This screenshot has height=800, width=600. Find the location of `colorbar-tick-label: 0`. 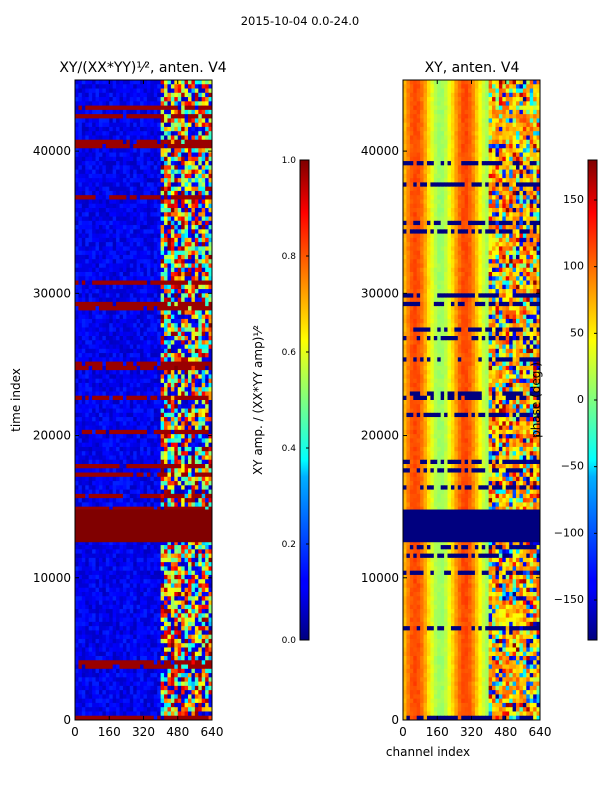

colorbar-tick-label: 0 is located at coordinates (580, 399).